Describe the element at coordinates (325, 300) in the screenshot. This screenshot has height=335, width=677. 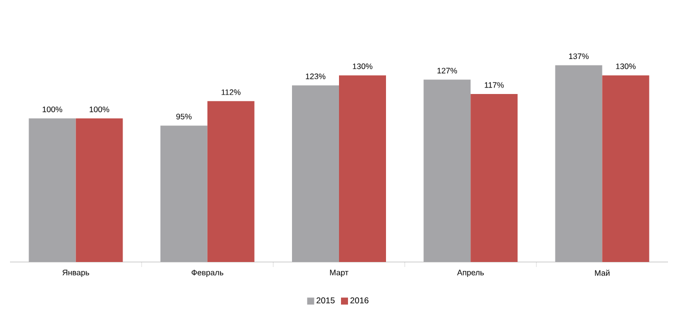
I see `legend-label: 2015` at that location.